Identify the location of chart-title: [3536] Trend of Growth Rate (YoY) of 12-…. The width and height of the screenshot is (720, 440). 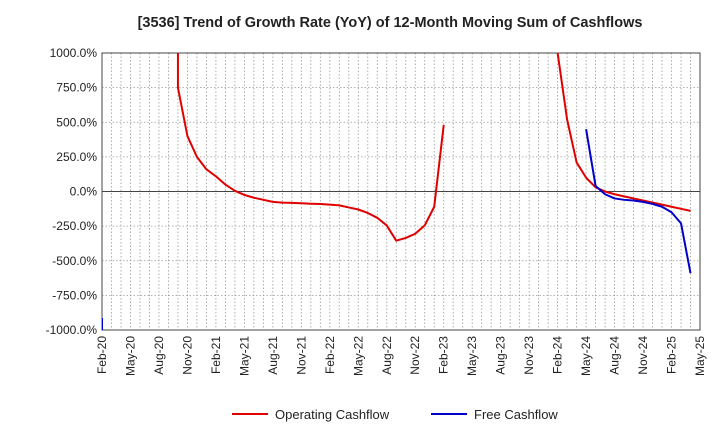
(390, 23).